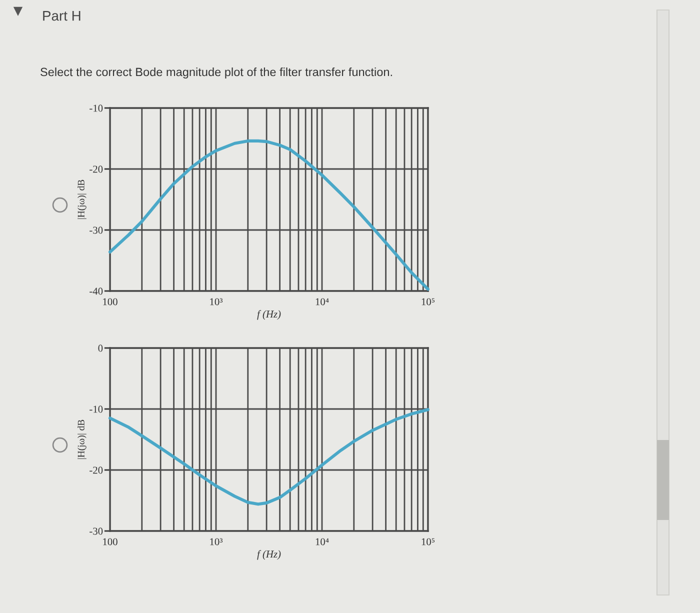 This screenshot has height=613, width=700. Describe the element at coordinates (100, 348) in the screenshot. I see `y-tick-label: 0` at that location.